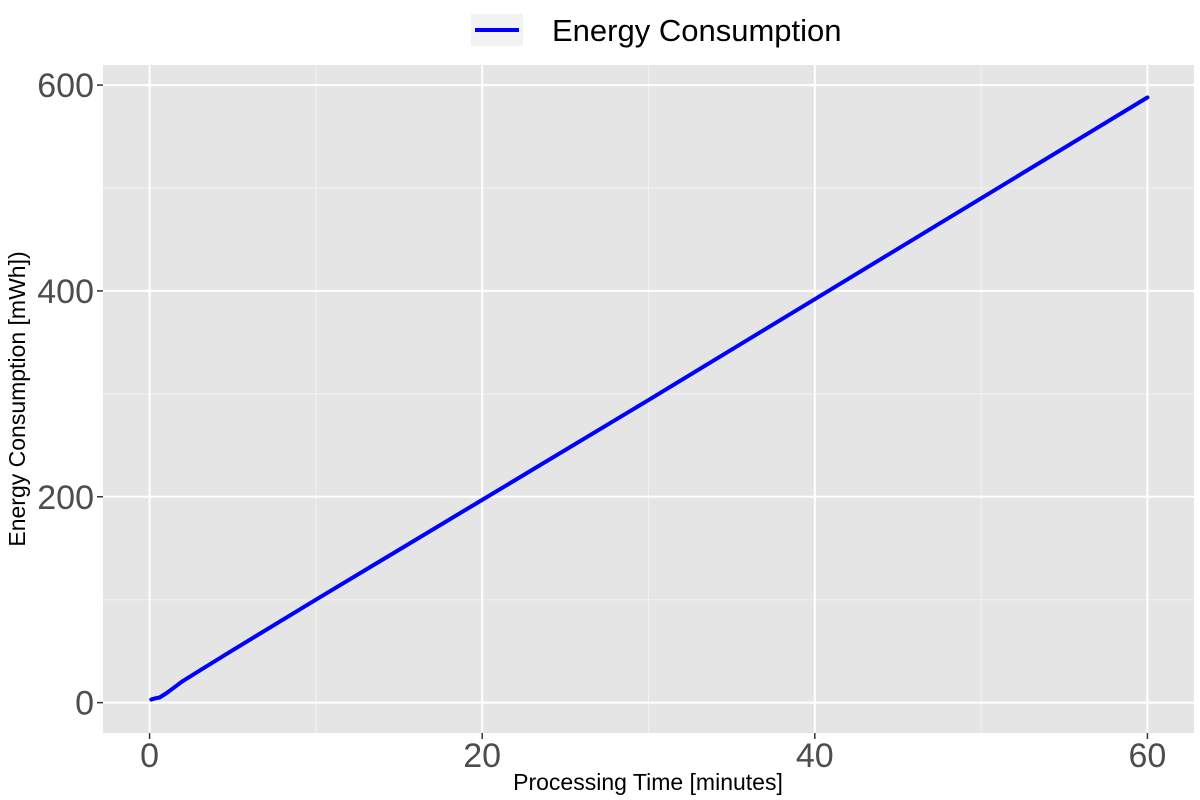  What do you see at coordinates (653, 754) in the screenshot?
I see `x-axis: 0 20 40 60` at bounding box center [653, 754].